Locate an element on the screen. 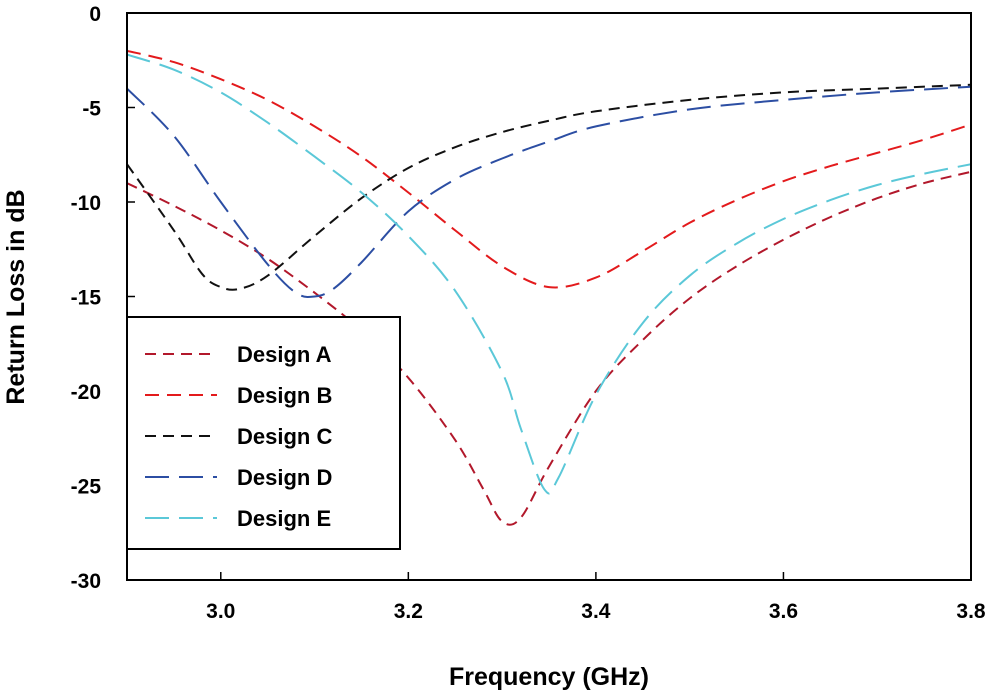 This screenshot has height=697, width=994. y-tick-label: -10 is located at coordinates (86, 203).